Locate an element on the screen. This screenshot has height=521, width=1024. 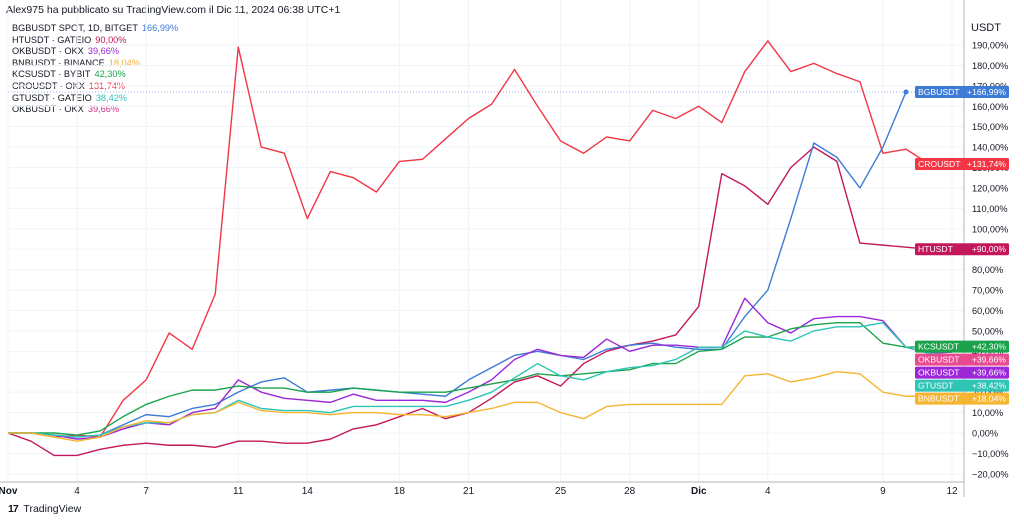
x-tick-label: 21 is located at coordinates (469, 491).